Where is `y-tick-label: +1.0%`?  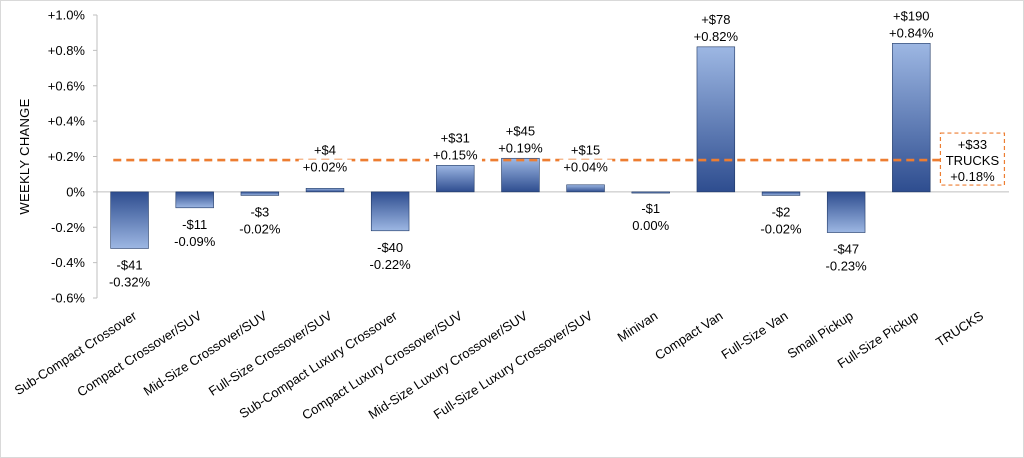 y-tick-label: +1.0% is located at coordinates (67, 15).